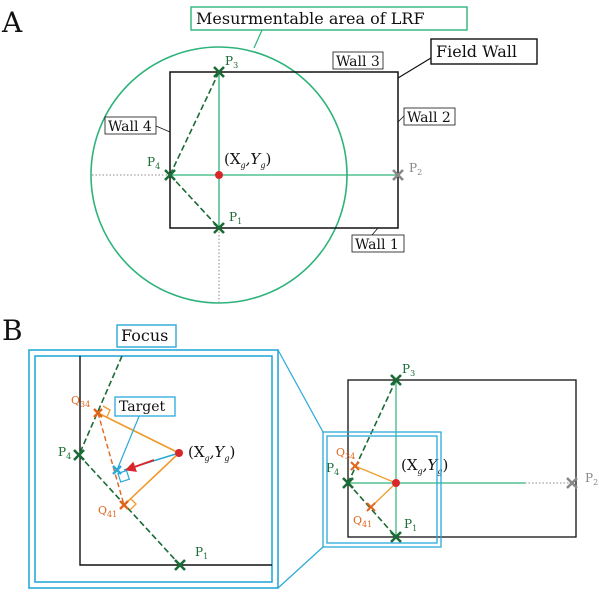 The width and height of the screenshot is (599, 602). I want to click on field-wall-leader, so click(414, 68).